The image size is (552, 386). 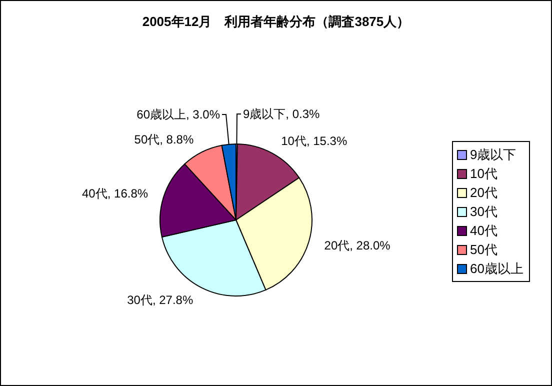 I want to click on data-label: 9歳以下, 0.3%, so click(x=281, y=114).